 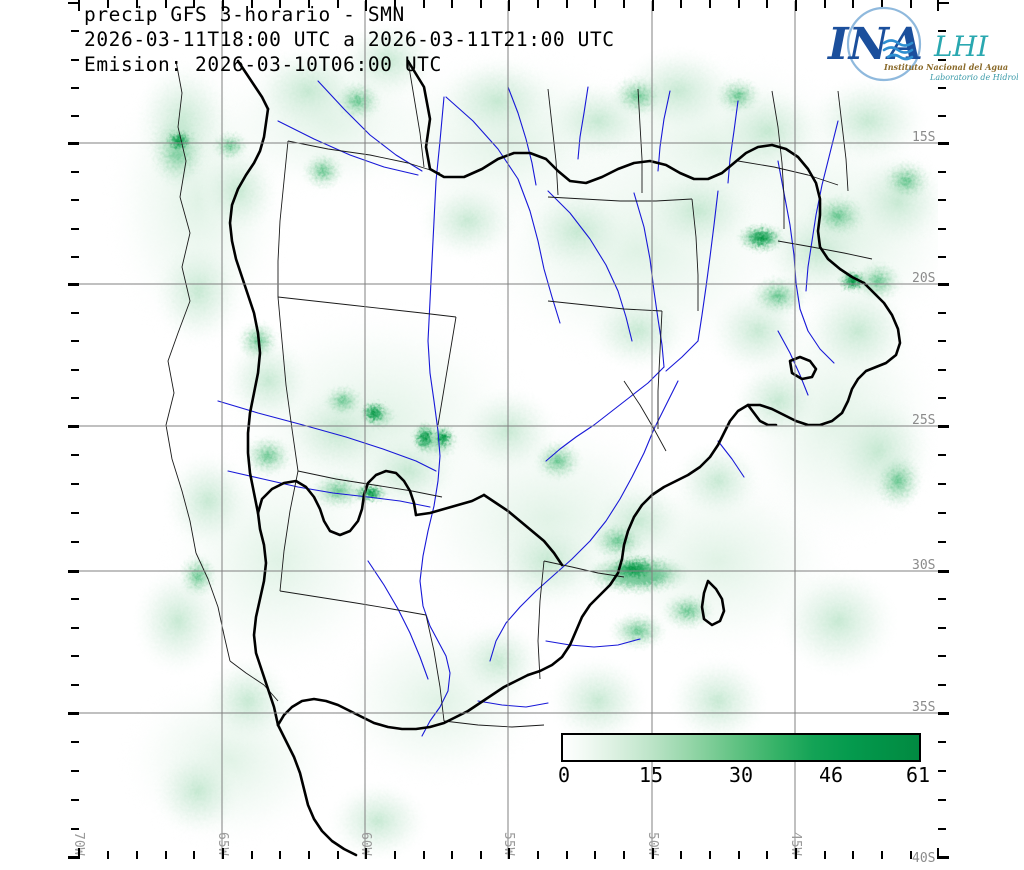 What do you see at coordinates (924, 858) in the screenshot?
I see `lat-label-40s: 40S` at bounding box center [924, 858].